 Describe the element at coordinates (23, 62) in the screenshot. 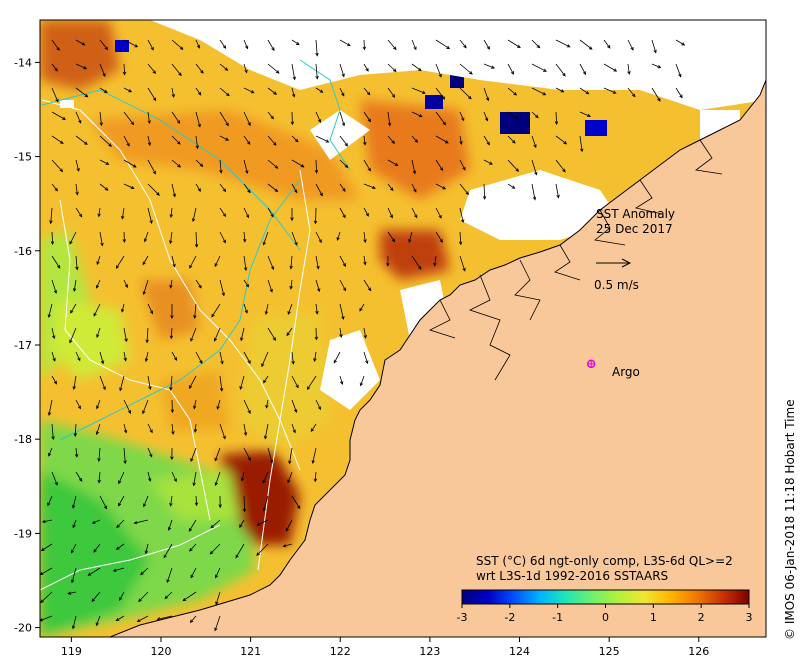

I see `y-tick-label: -14` at that location.